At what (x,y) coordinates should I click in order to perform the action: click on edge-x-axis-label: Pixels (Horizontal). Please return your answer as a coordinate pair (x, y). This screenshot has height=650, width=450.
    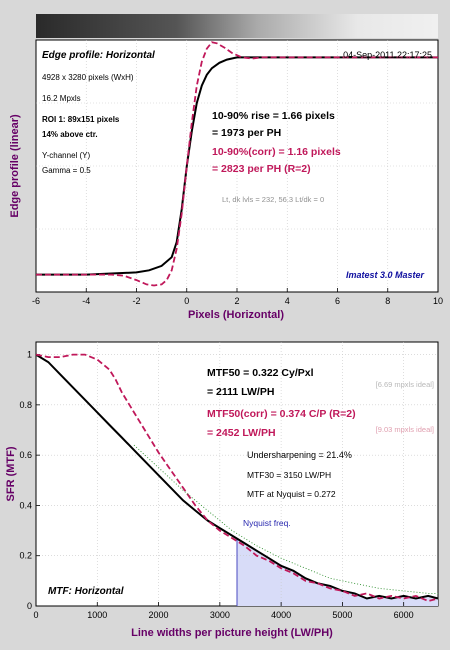
    Looking at the image, I should click on (236, 315).